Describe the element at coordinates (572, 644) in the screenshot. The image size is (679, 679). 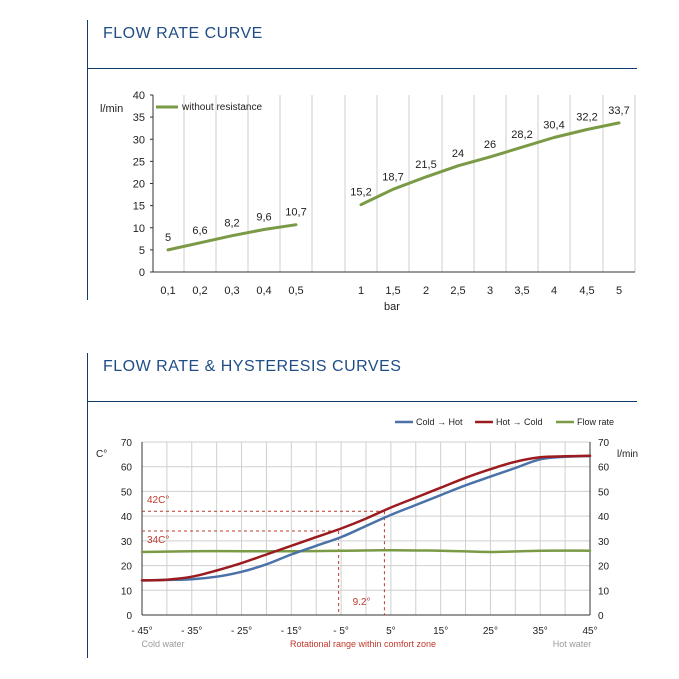
I see `x-side-label-right: Hot water` at that location.